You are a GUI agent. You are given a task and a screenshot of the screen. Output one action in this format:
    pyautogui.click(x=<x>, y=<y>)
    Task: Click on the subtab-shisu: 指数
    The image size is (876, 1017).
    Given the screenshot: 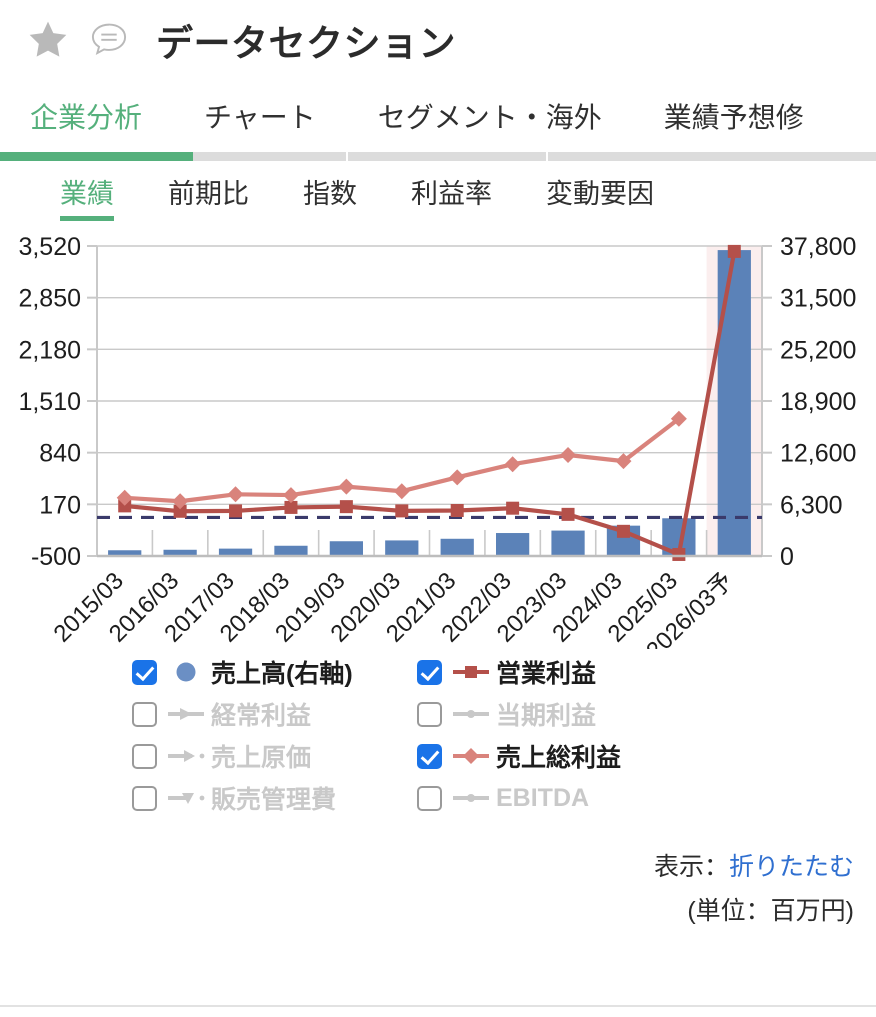 What is the action you would take?
    pyautogui.click(x=330, y=193)
    